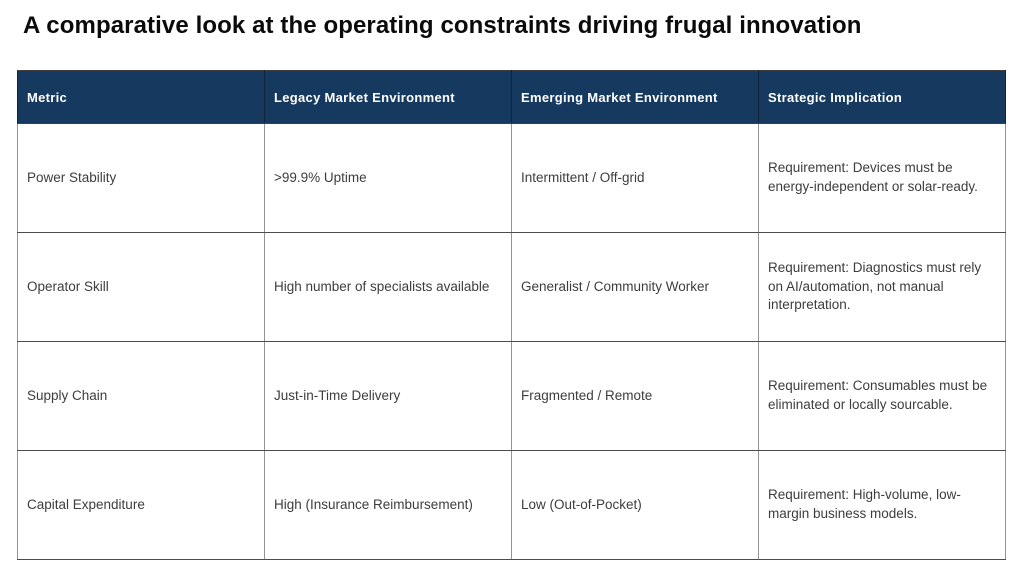 This screenshot has width=1024, height=576. Describe the element at coordinates (388, 396) in the screenshot. I see `cell-legacy: Just-in-Time Delivery` at that location.